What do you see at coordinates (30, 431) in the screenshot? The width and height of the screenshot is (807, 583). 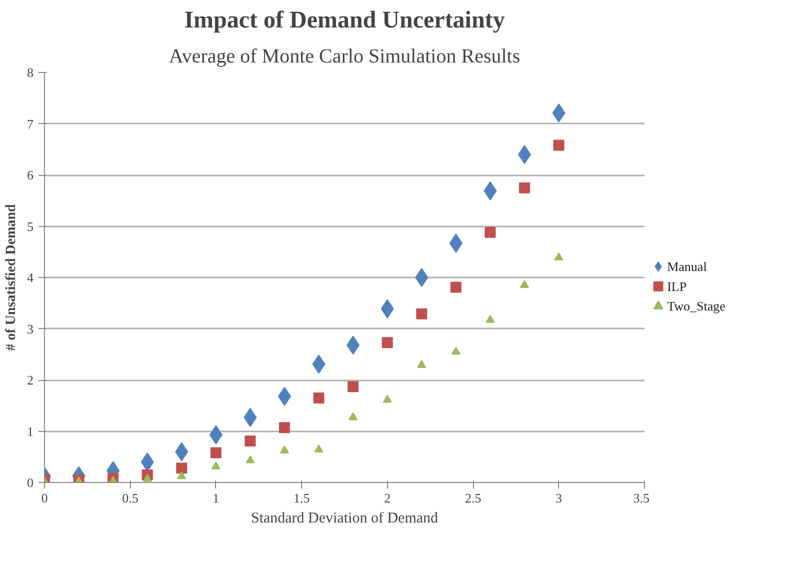 I see `y-tick-label: 1` at bounding box center [30, 431].